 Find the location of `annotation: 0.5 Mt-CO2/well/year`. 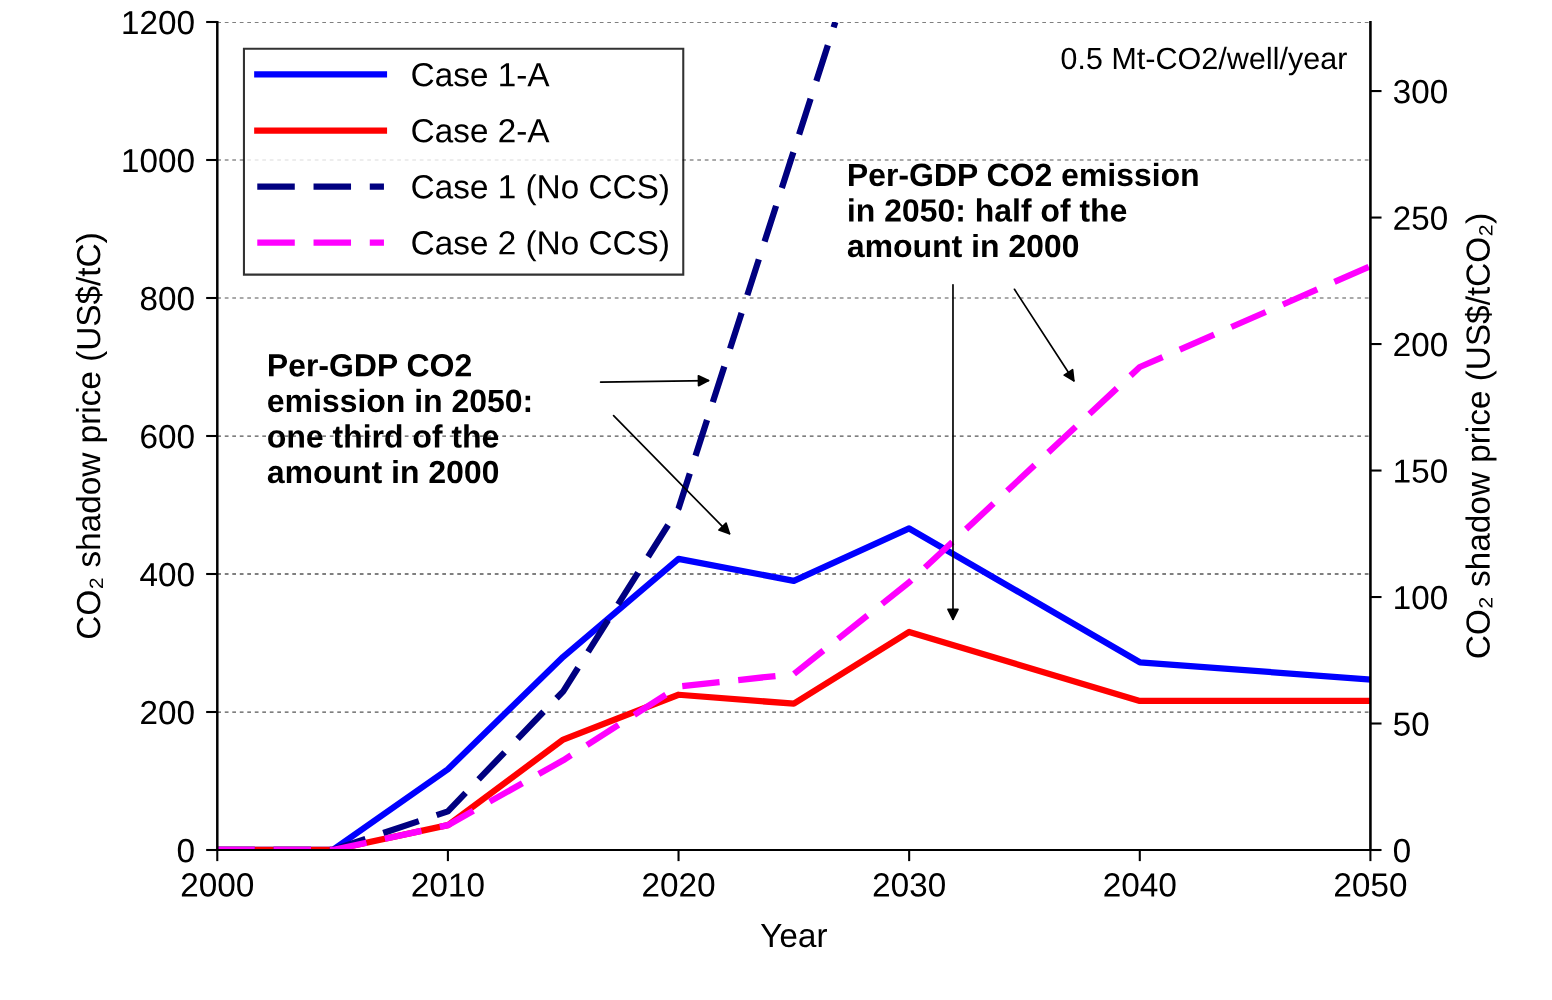

annotation: 0.5 Mt-CO2/well/year is located at coordinates (1204, 61).